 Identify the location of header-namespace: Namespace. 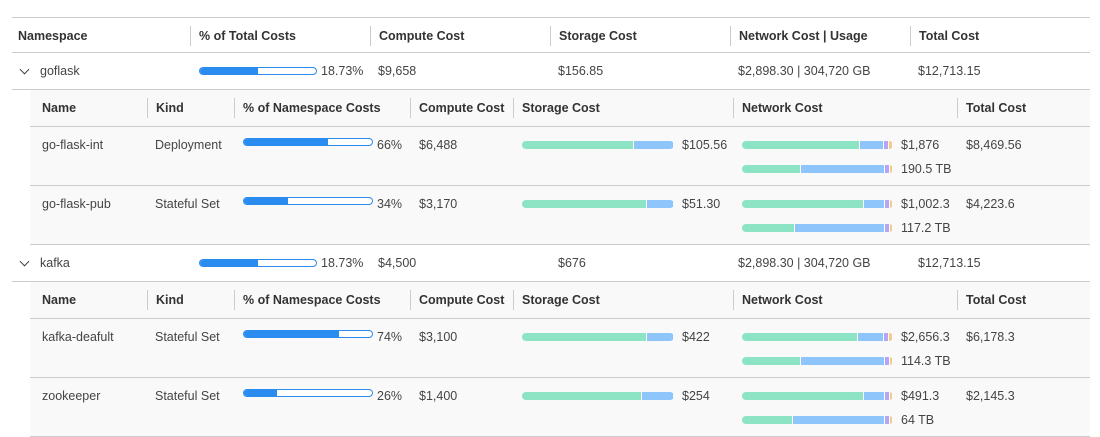
(53, 36).